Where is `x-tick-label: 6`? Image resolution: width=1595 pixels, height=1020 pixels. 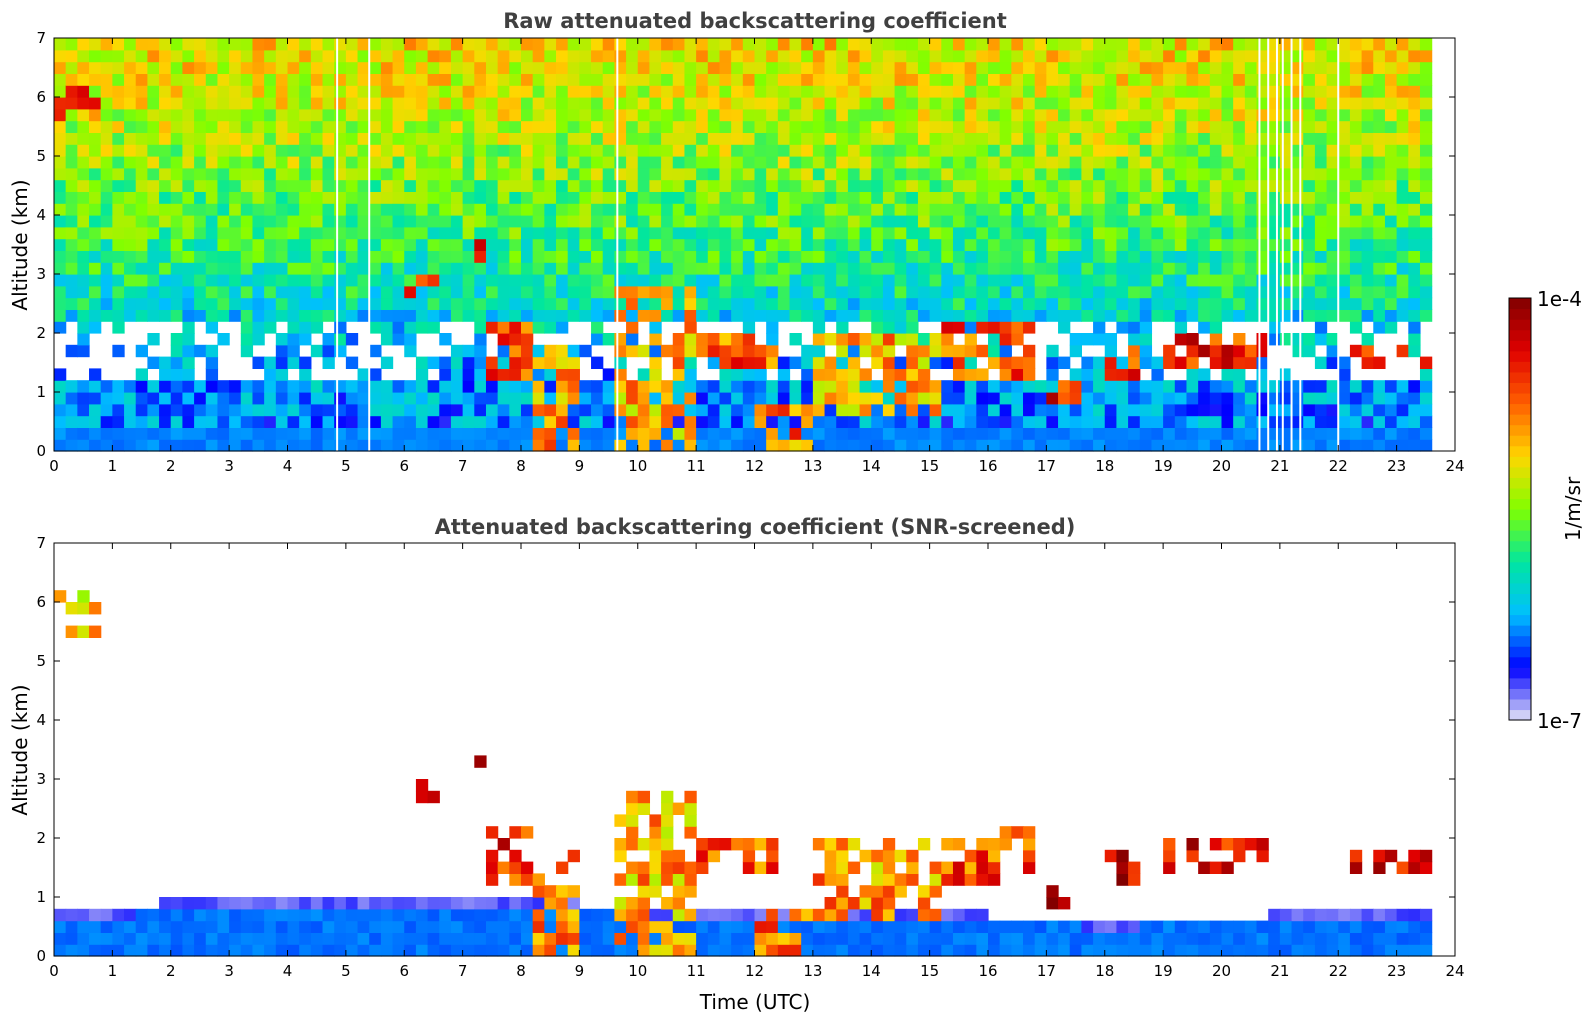 x-tick-label: 6 is located at coordinates (404, 971).